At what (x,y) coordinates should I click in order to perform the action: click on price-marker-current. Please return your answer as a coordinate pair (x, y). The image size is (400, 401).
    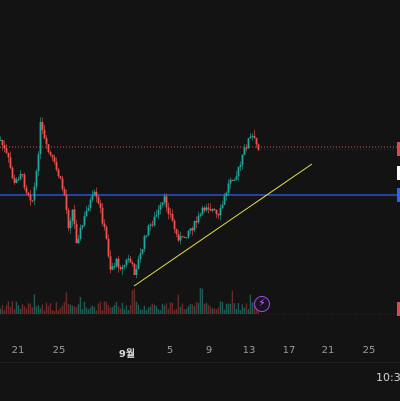
    Looking at the image, I should click on (398, 173).